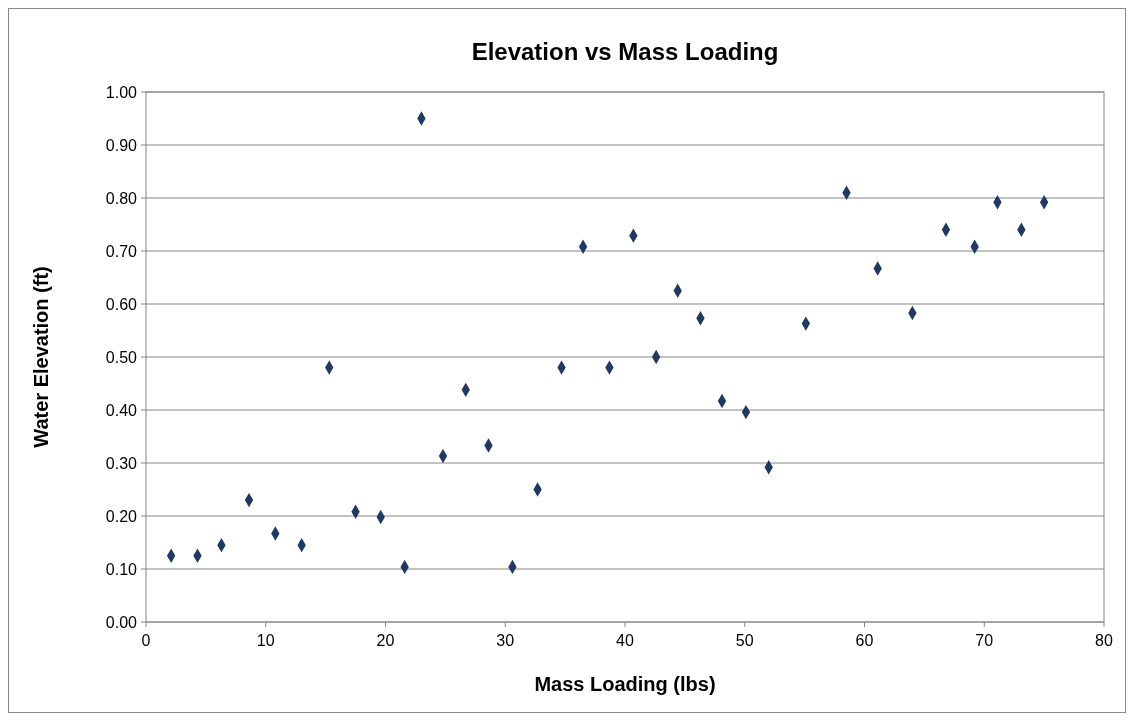  What do you see at coordinates (121, 304) in the screenshot?
I see `y-tick-label: 0.60` at bounding box center [121, 304].